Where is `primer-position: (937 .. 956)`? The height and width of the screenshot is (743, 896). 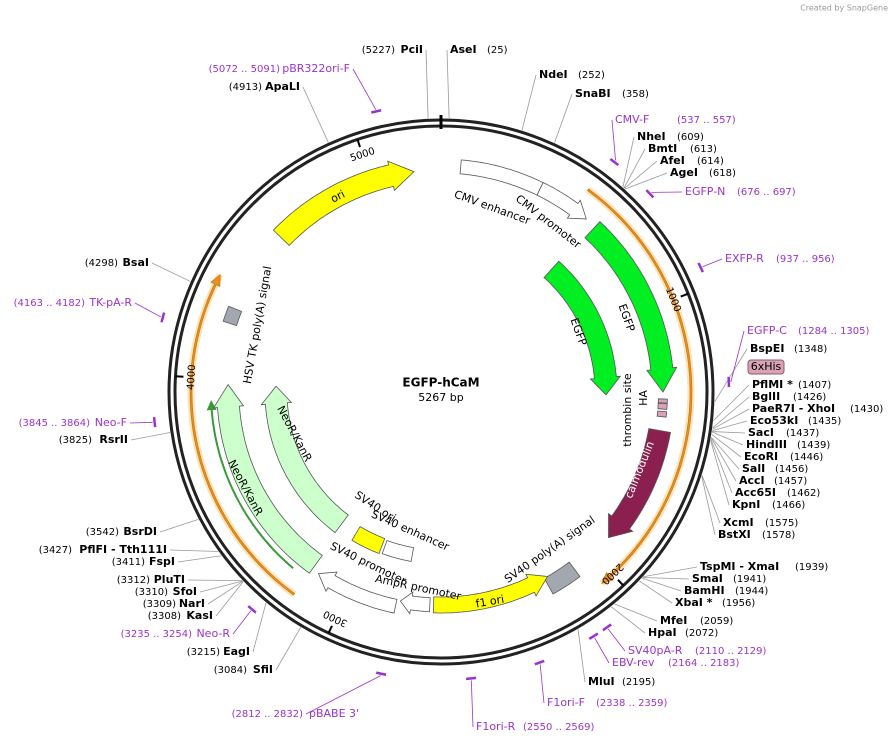
primer-position: (937 .. 956) is located at coordinates (805, 259).